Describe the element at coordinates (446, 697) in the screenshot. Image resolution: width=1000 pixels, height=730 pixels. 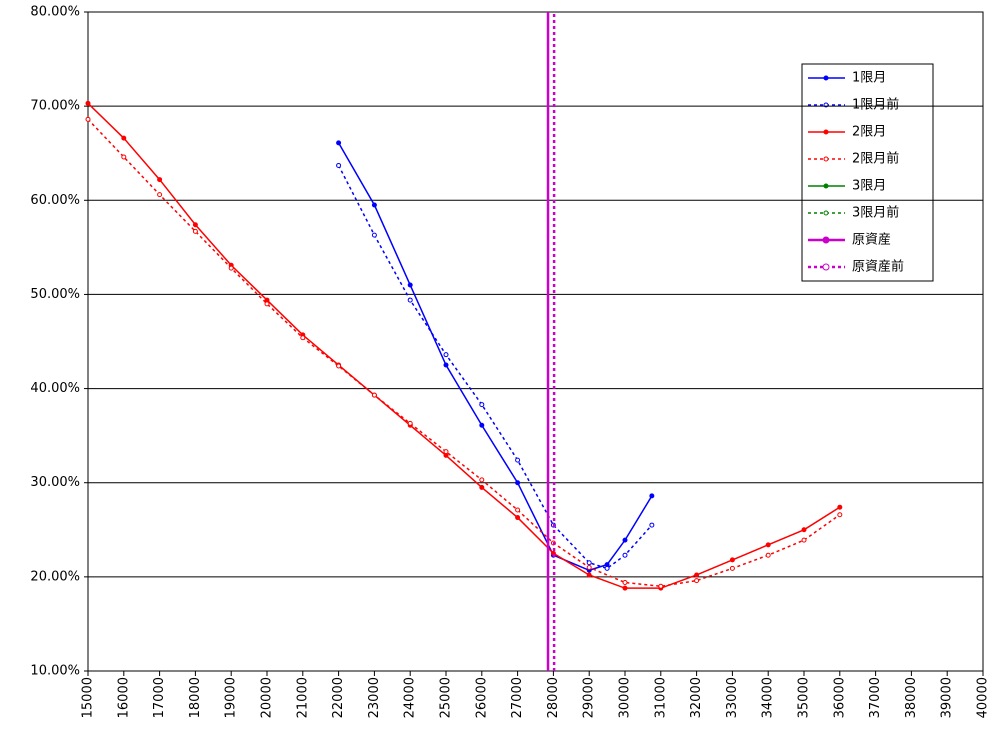
I see `x-tick-label: 25000` at that location.